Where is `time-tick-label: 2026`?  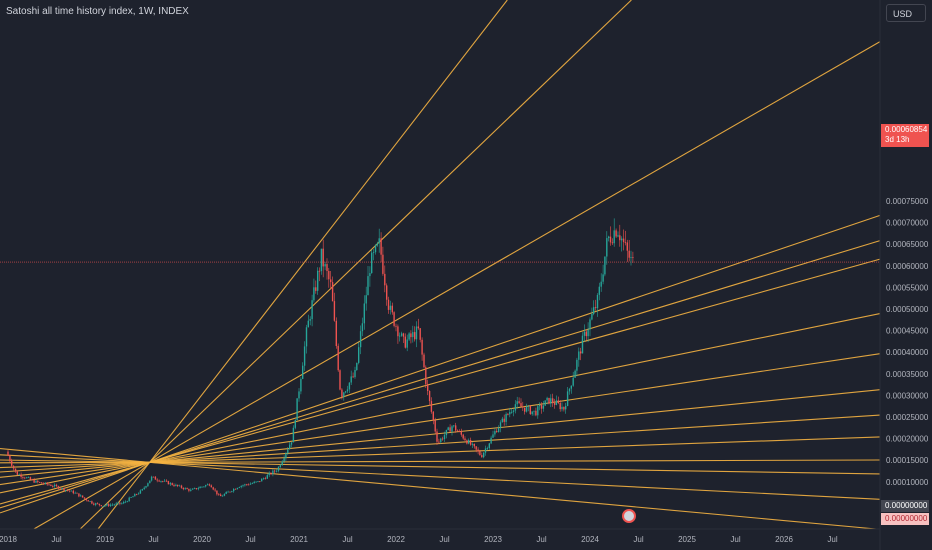
time-tick-label: 2026 is located at coordinates (784, 539).